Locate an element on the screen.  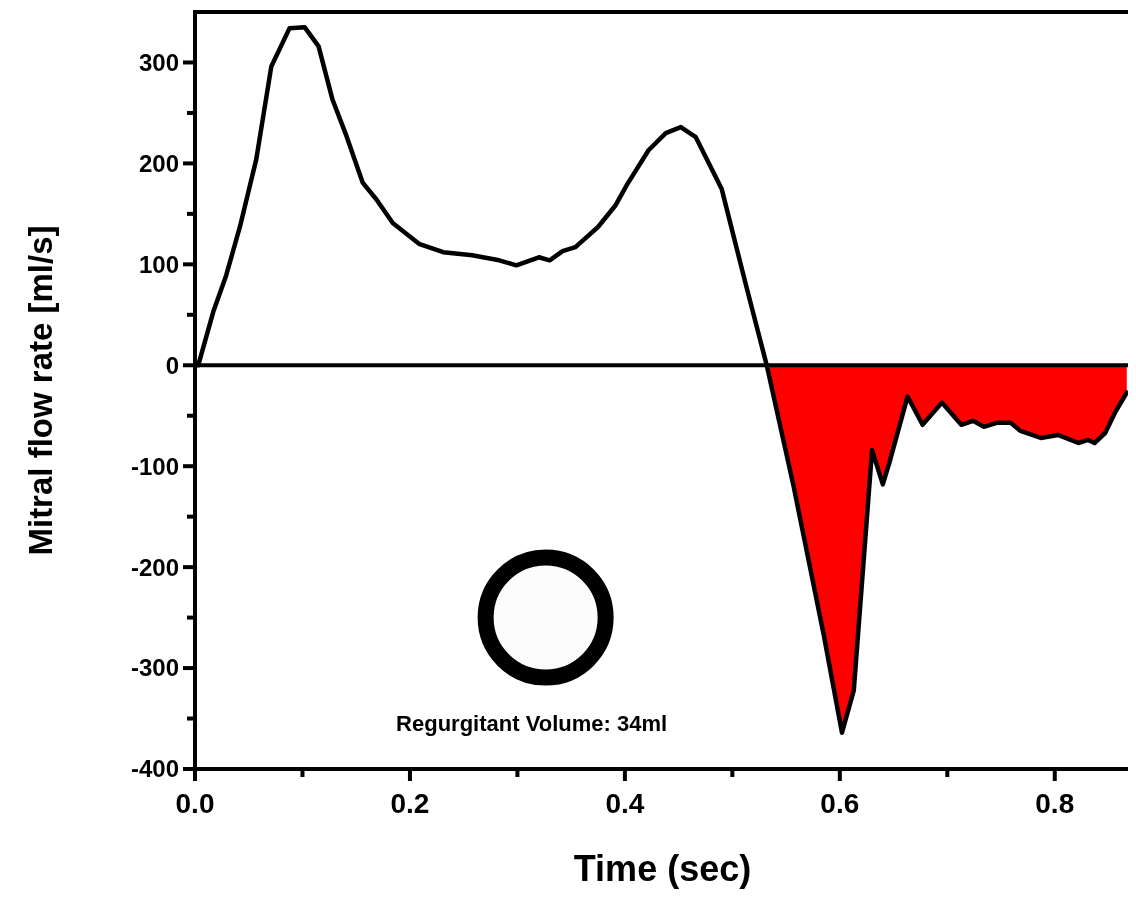
y-axis-title: Mitral flow rate [ml/s] is located at coordinates (40, 390).